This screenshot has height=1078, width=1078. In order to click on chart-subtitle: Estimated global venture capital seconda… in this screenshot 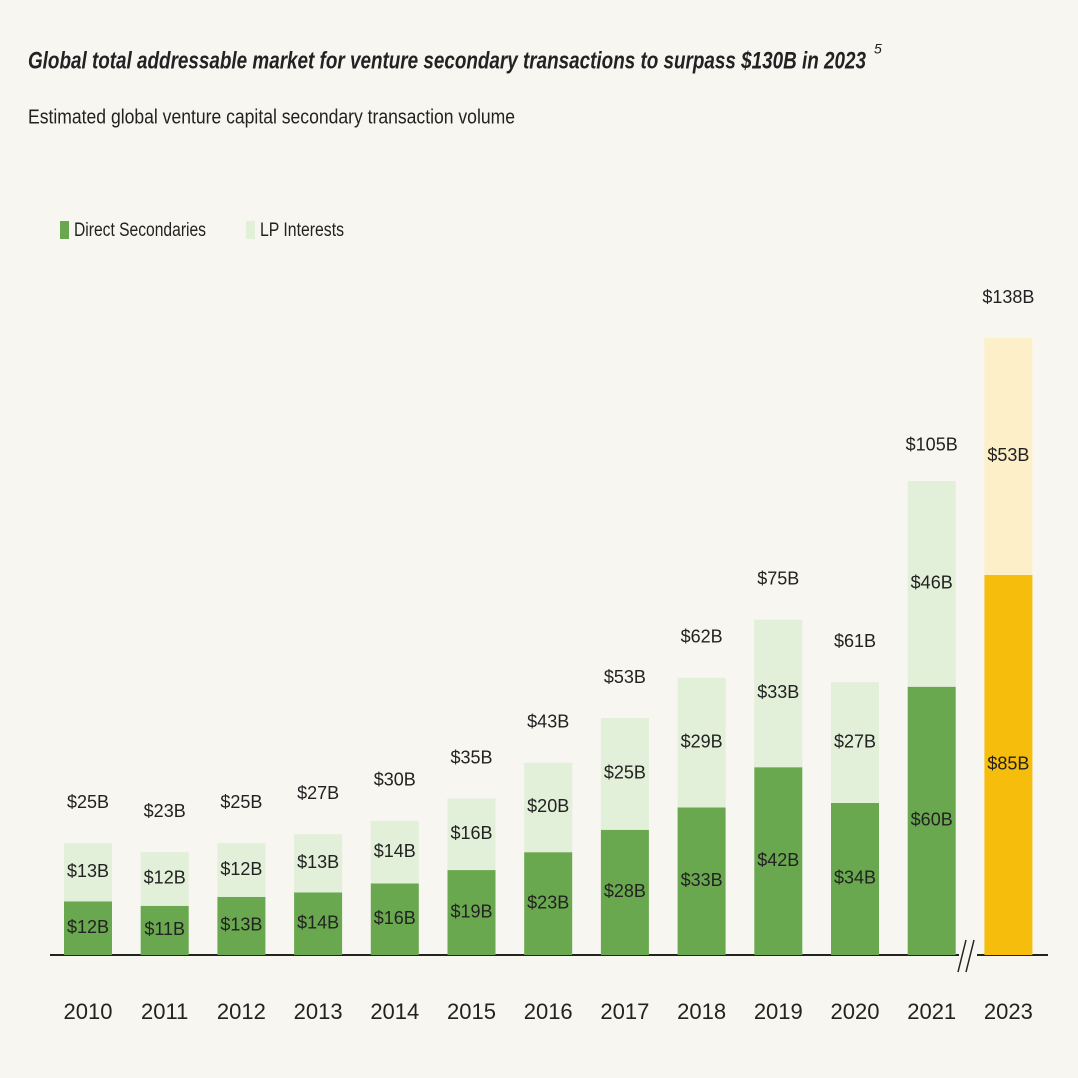, I will do `click(271, 117)`.